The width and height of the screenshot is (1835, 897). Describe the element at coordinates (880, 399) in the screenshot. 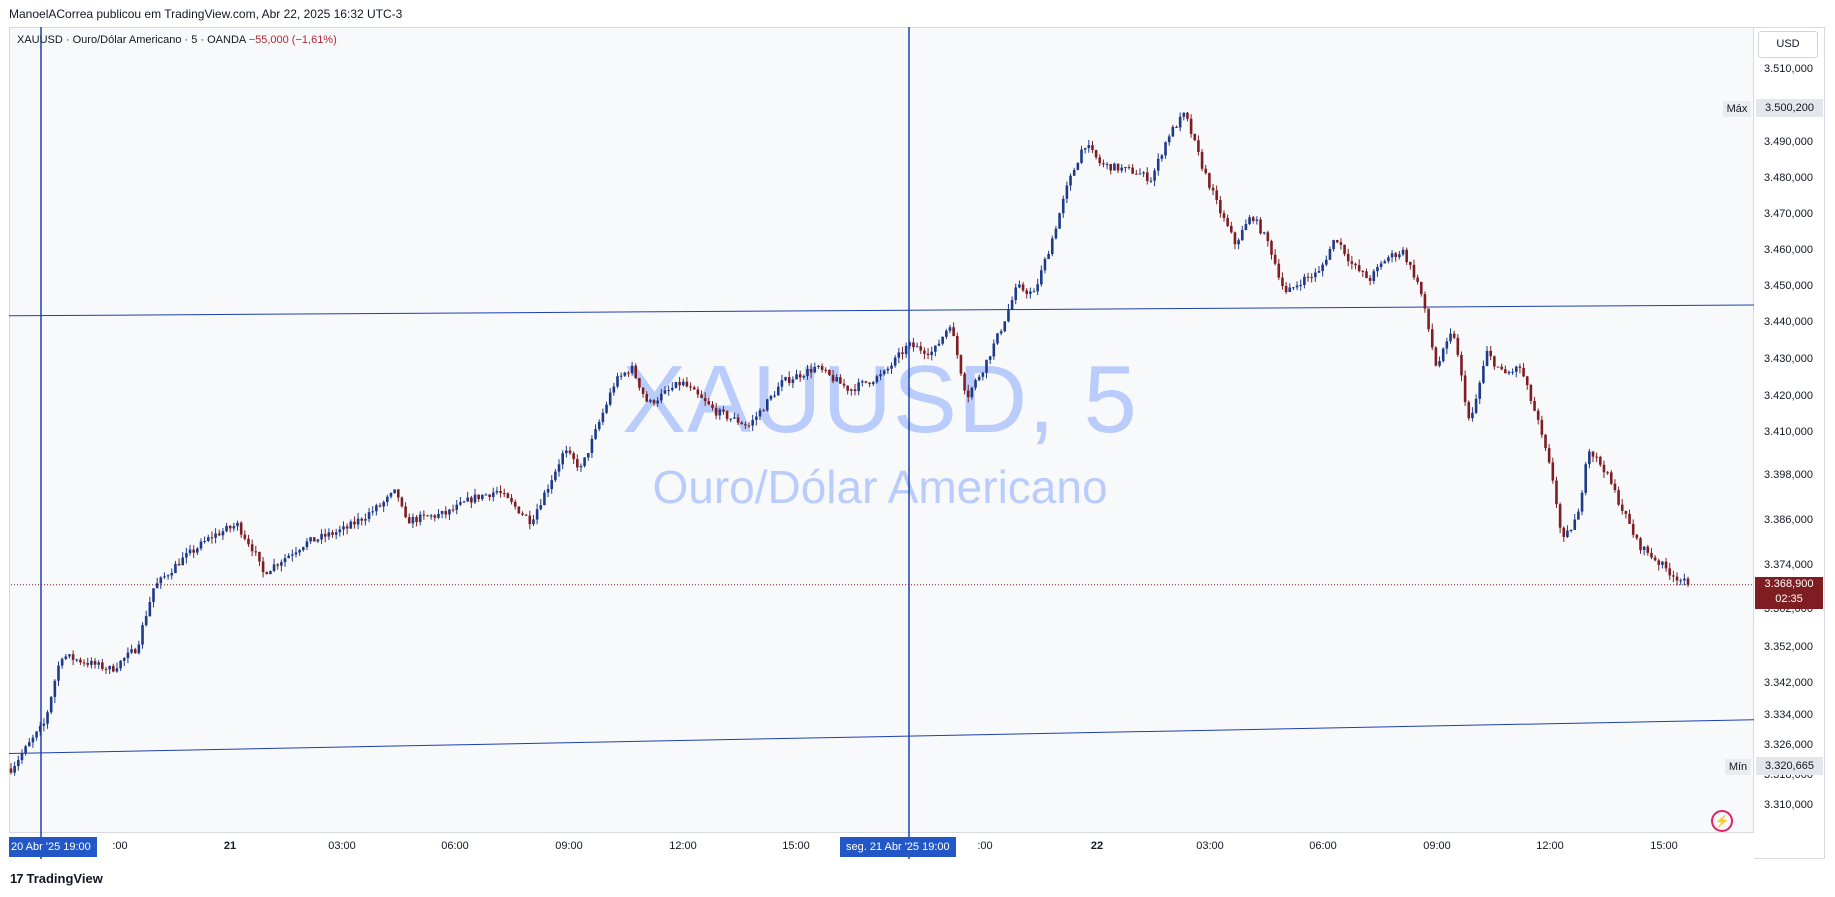

I see `watermark-symbol: XAUUSD, 5` at that location.